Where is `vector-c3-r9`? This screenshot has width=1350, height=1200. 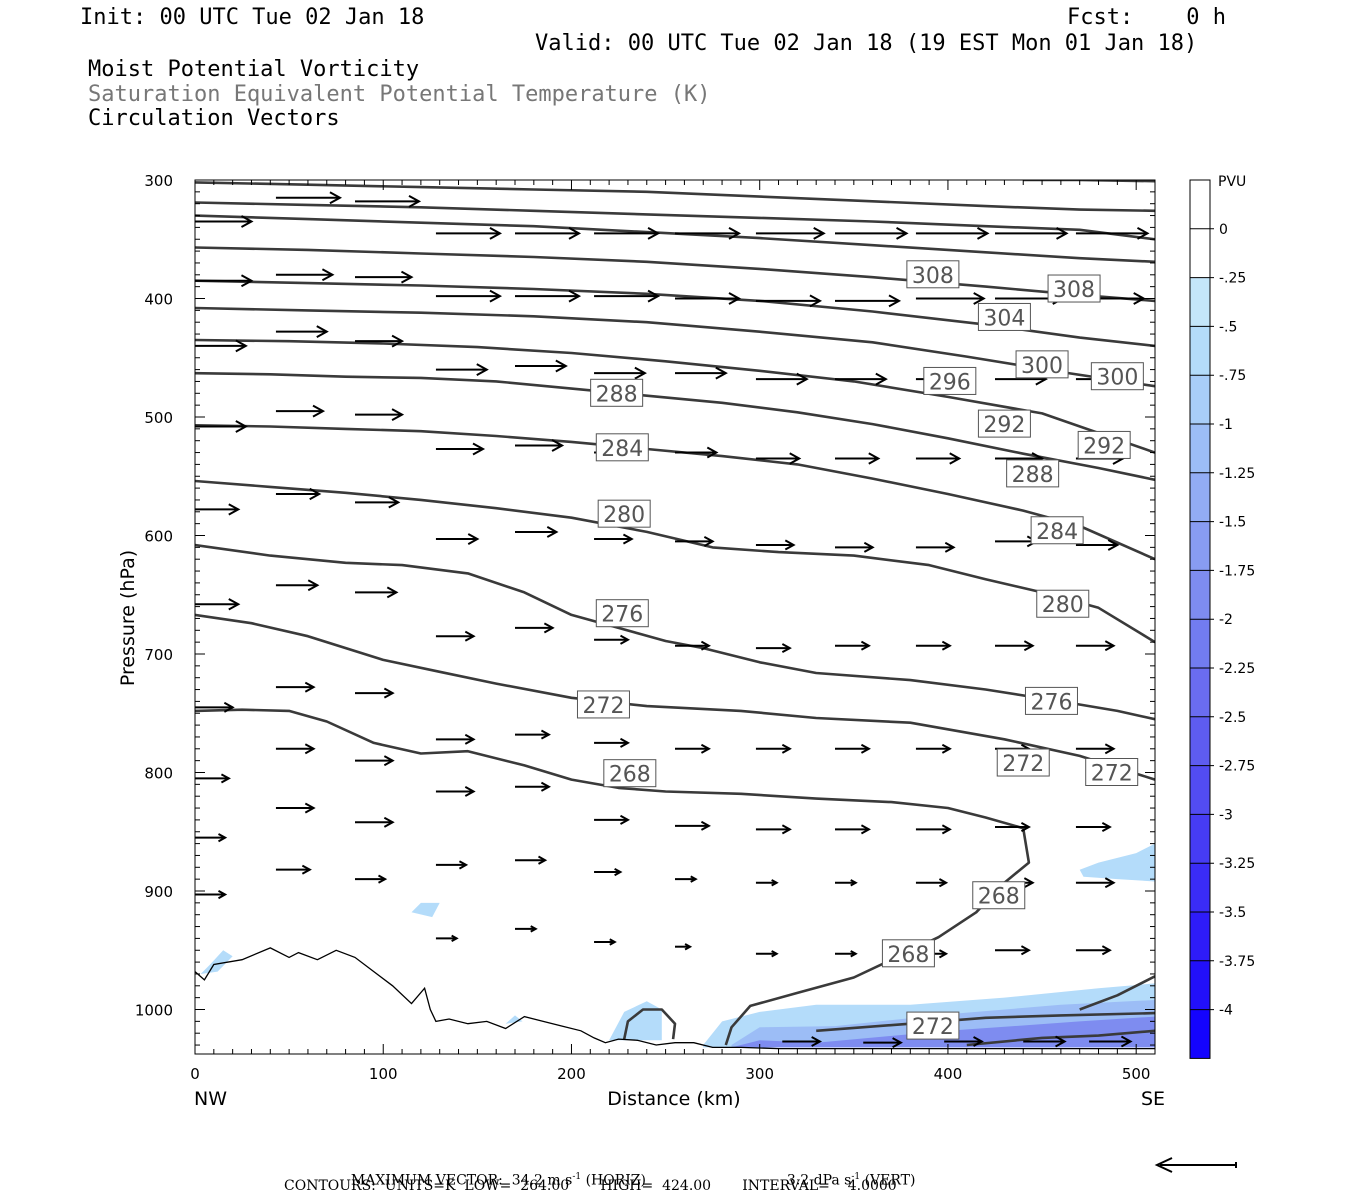
vector-c3-r9 is located at coordinates (447, 938).